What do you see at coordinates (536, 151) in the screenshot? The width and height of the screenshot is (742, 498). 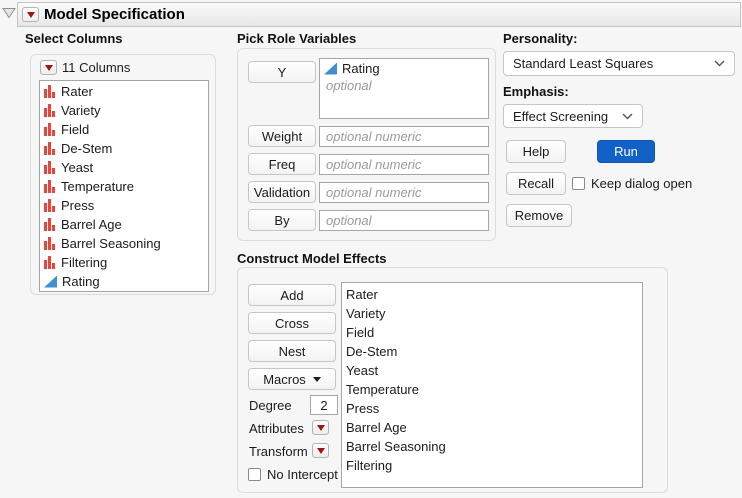 I see `help-button: Help` at bounding box center [536, 151].